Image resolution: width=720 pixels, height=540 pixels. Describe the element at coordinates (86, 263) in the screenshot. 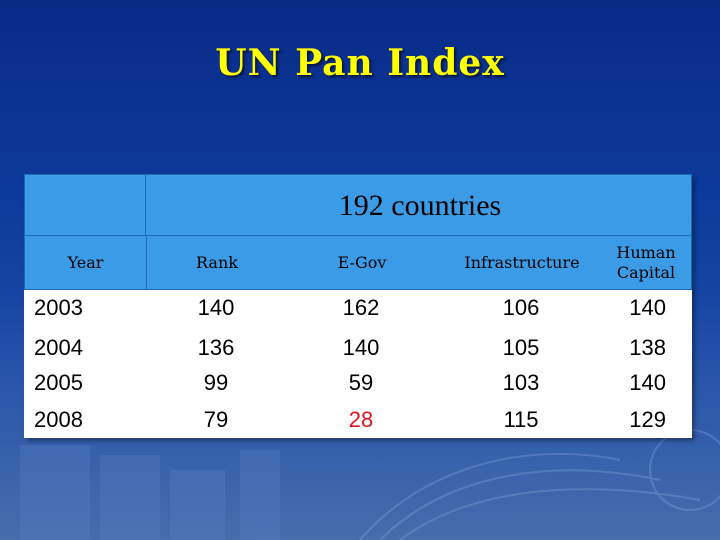

I see `column-header-year: Year` at that location.